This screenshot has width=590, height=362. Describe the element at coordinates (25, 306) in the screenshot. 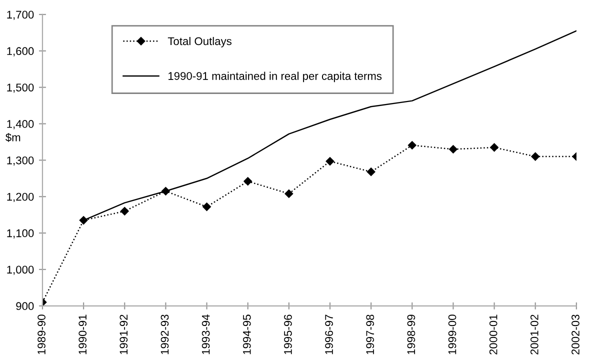

I see `y-tick-label: 900` at that location.